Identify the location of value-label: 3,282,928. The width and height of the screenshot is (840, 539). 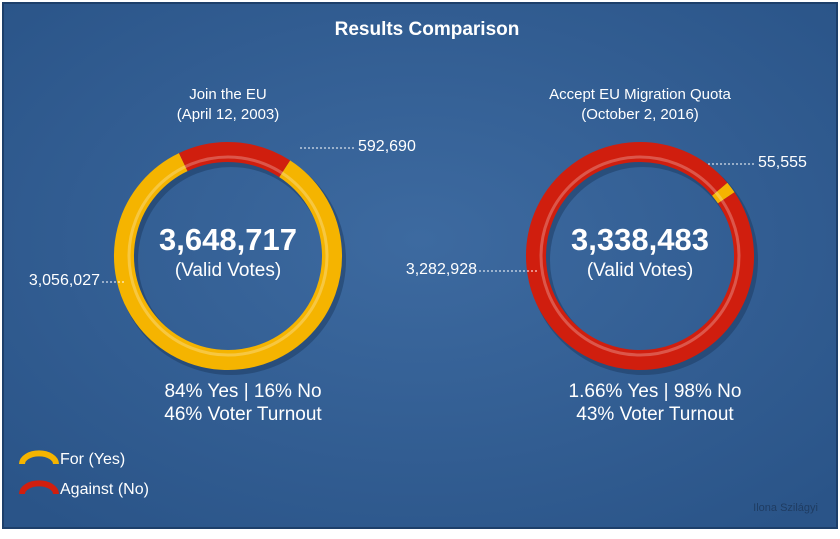
(441, 269).